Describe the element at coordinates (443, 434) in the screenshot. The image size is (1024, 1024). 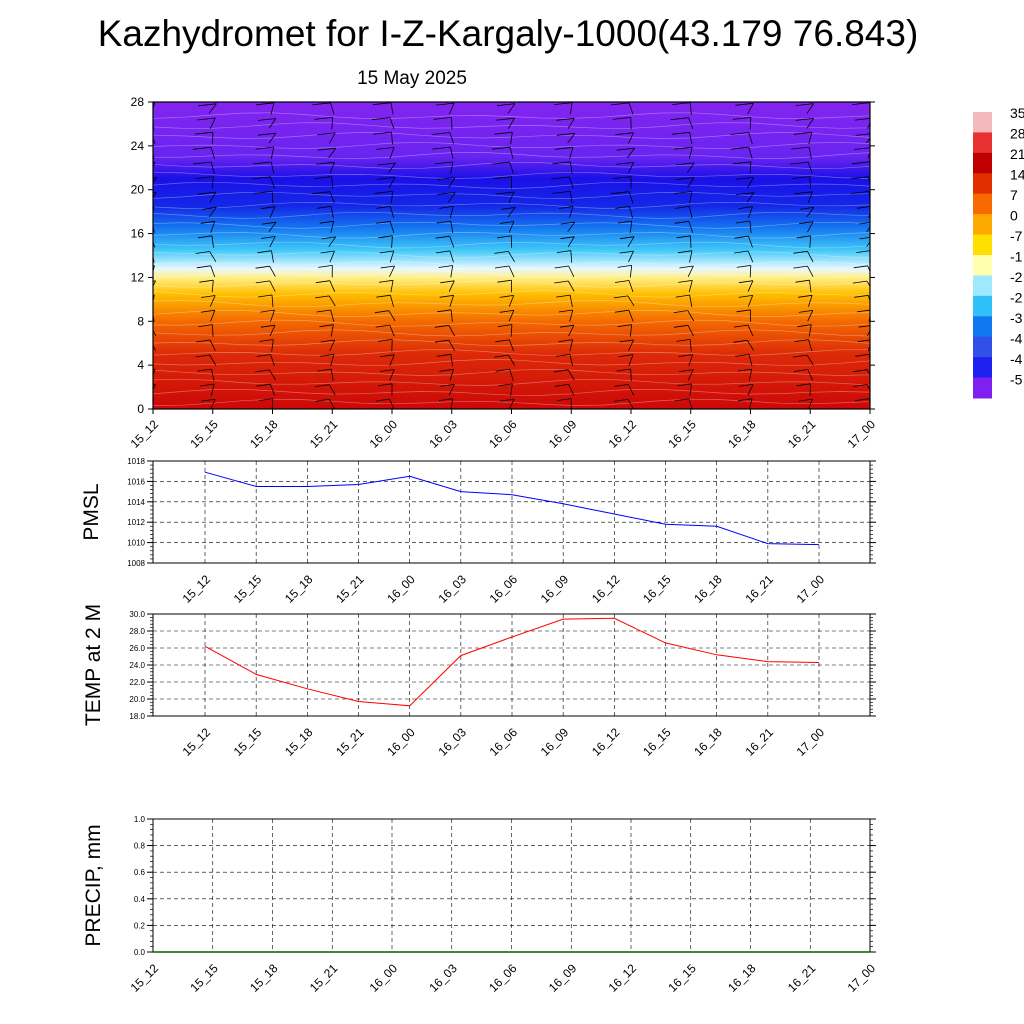
I see `x-tick-label: 16_03` at that location.